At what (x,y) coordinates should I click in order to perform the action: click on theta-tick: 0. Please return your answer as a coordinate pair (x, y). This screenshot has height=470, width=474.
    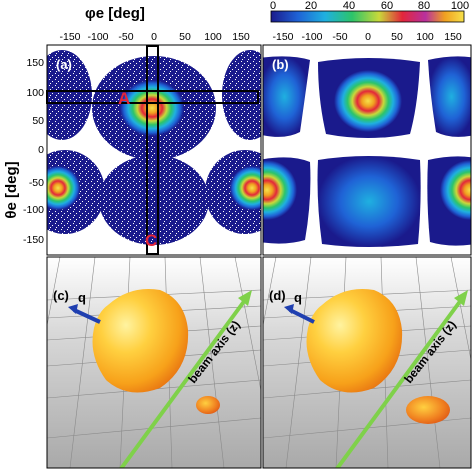
    Looking at the image, I should click on (41, 150).